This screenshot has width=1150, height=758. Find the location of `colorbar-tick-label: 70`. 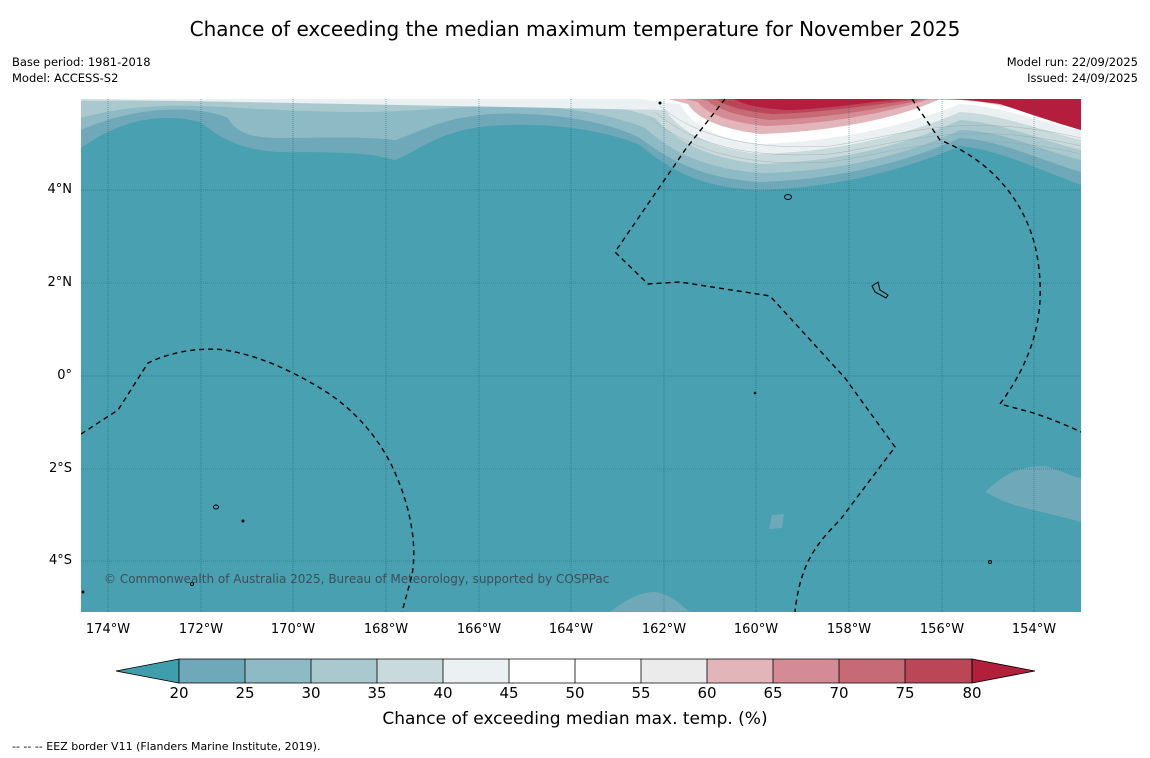

colorbar-tick-label: 70 is located at coordinates (839, 693).